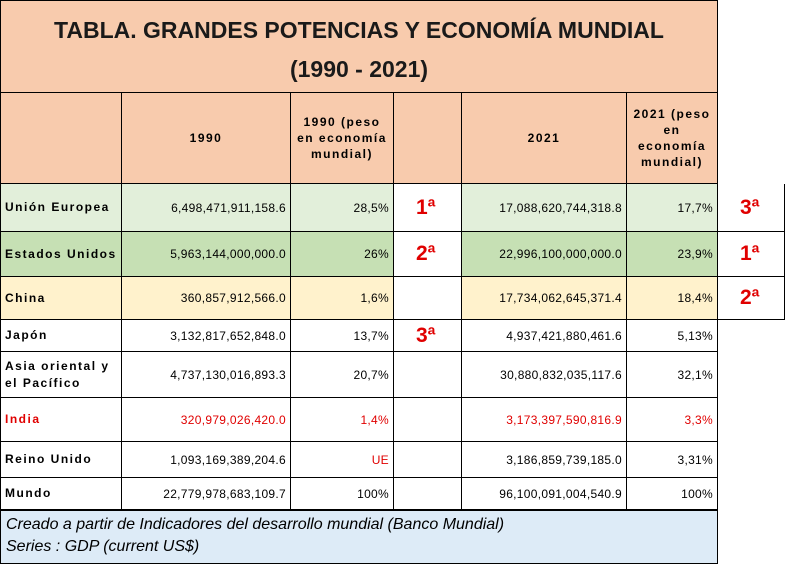 The image size is (785, 564). Describe the element at coordinates (544, 460) in the screenshot. I see `cell-value: 3,186,859,739,185.0` at that location.